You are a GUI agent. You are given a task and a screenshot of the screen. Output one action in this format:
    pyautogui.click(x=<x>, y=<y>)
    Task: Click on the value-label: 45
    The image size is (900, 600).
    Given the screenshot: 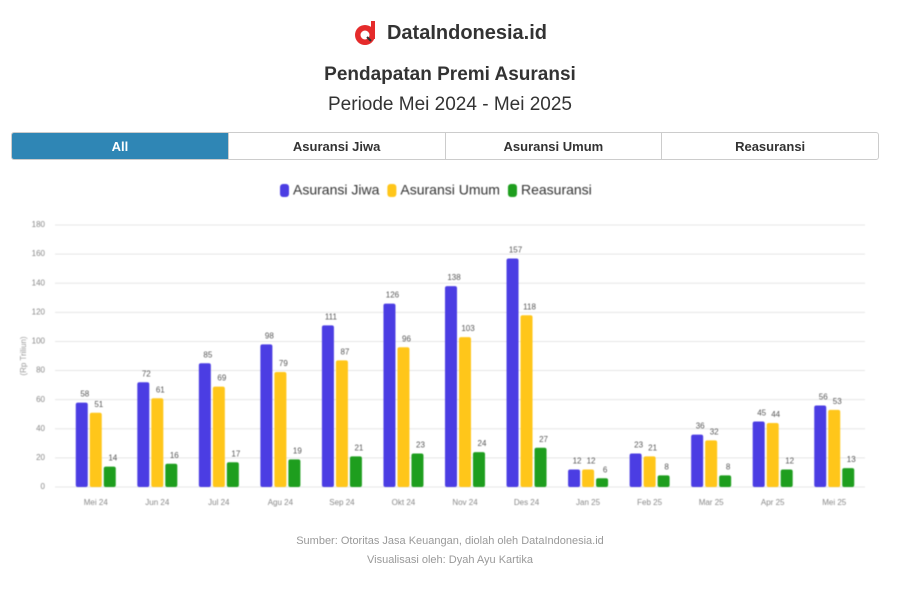 What is the action you would take?
    pyautogui.click(x=761, y=413)
    